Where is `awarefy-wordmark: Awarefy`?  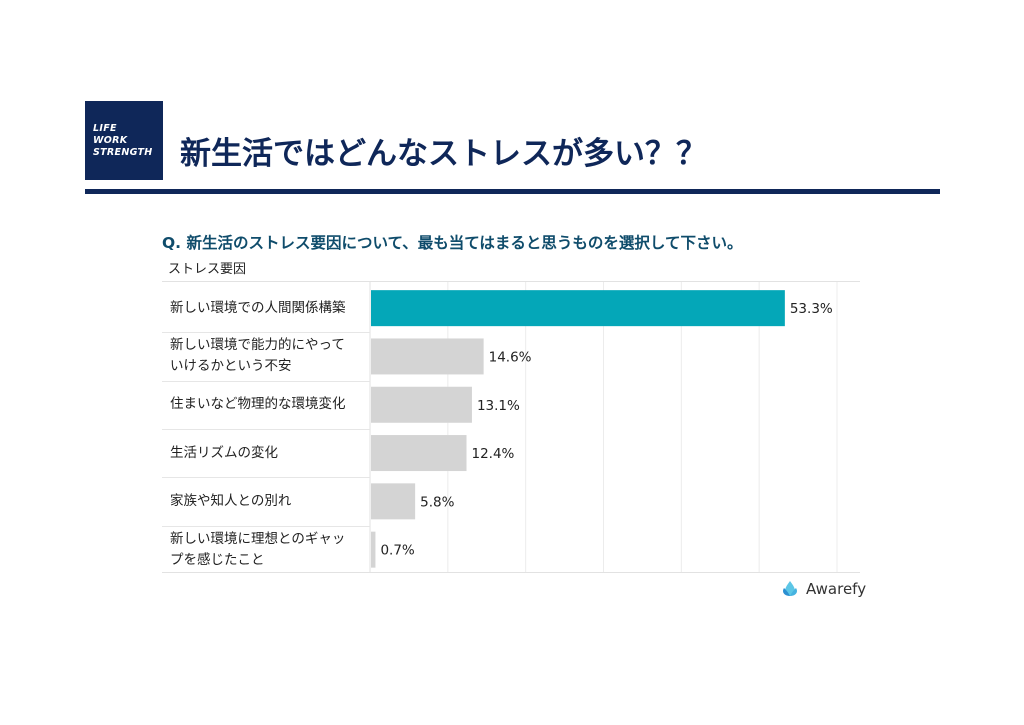
awarefy-wordmark: Awarefy is located at coordinates (836, 589).